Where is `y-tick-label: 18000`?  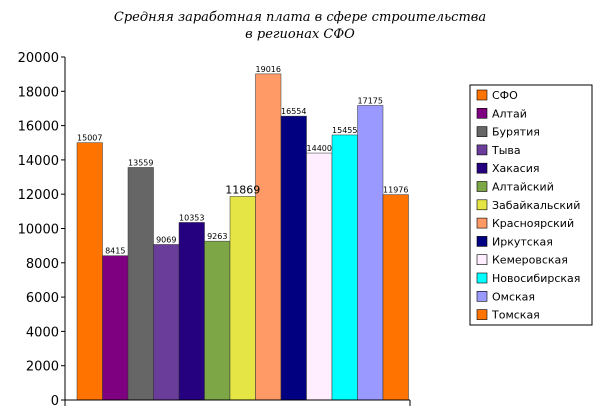
y-tick-label: 18000 is located at coordinates (38, 92).